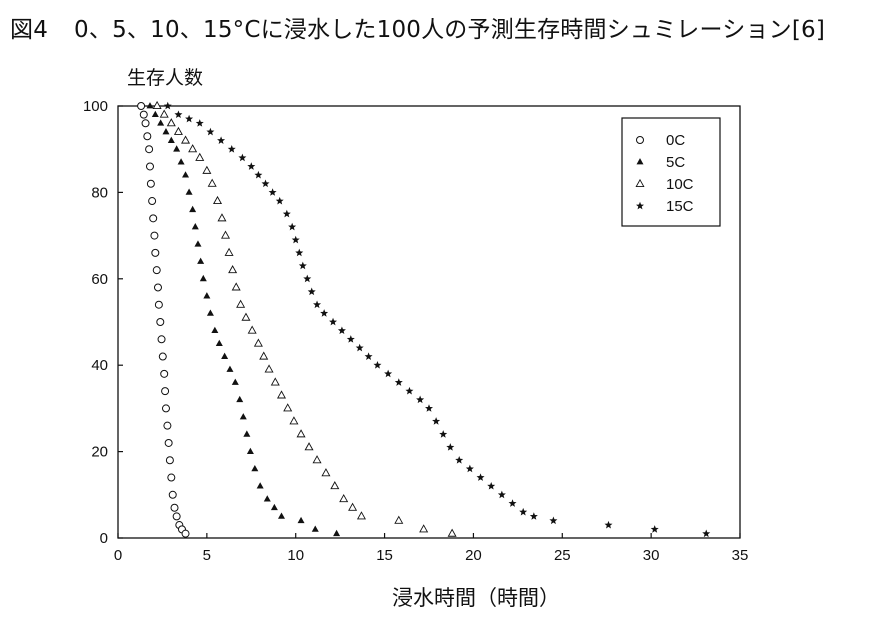 The width and height of the screenshot is (880, 618). What do you see at coordinates (163, 320) in the screenshot?
I see `series-0C` at bounding box center [163, 320].